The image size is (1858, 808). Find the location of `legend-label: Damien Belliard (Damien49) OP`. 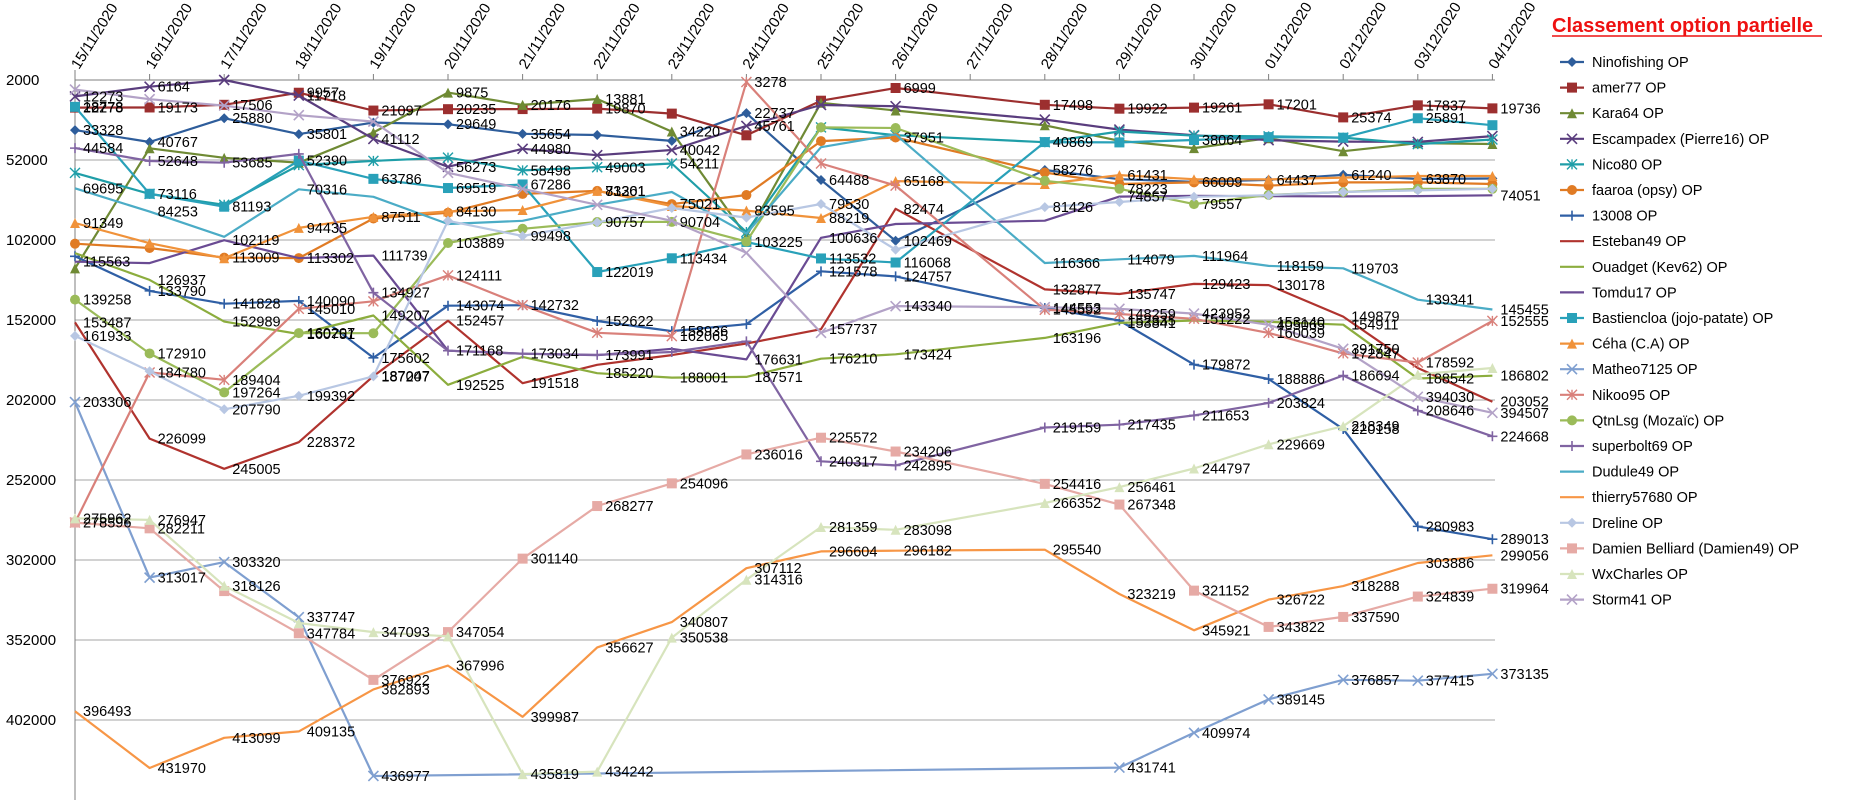

legend-label: Damien Belliard (Damien49) OP is located at coordinates (1695, 549).